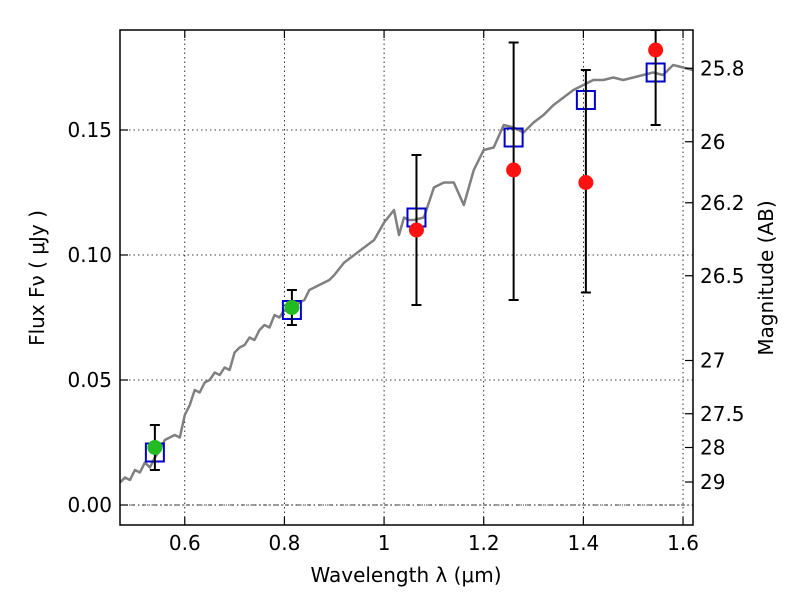 This screenshot has height=600, width=800. Describe the element at coordinates (712, 142) in the screenshot. I see `right-y-tick-label: 26` at that location.